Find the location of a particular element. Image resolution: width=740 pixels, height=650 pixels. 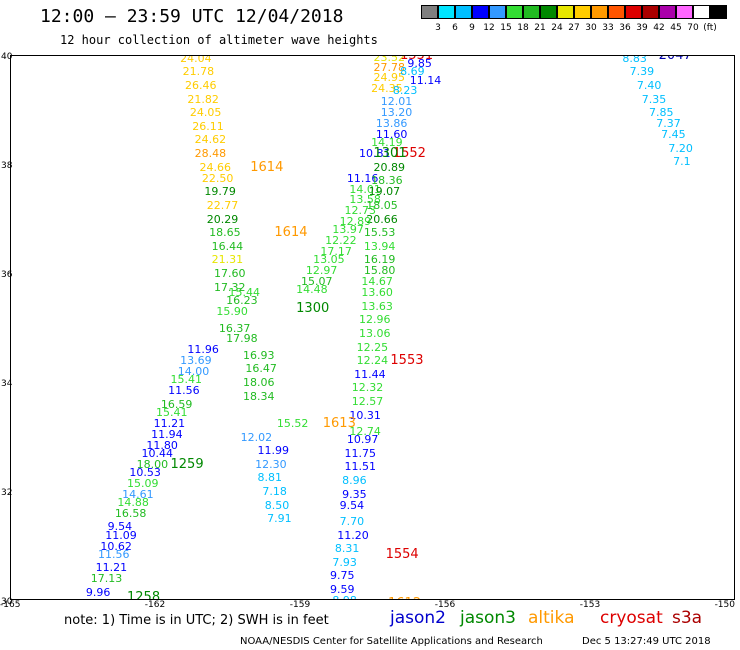

wave-height-value: 11.20 is located at coordinates (353, 535).